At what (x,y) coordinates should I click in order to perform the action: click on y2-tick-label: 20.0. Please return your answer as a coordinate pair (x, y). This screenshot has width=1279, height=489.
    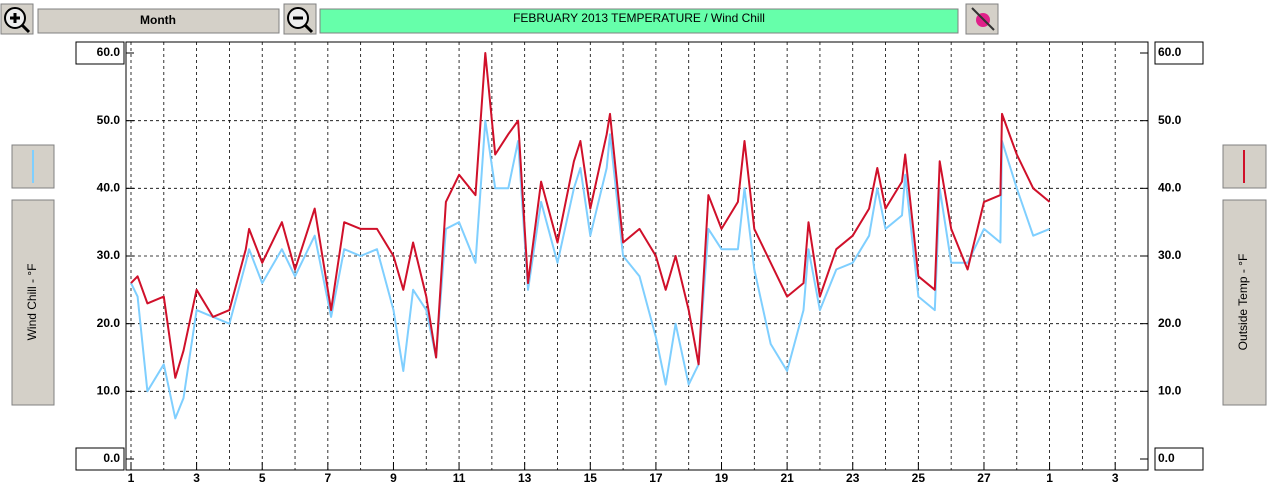
    Looking at the image, I should click on (1170, 323).